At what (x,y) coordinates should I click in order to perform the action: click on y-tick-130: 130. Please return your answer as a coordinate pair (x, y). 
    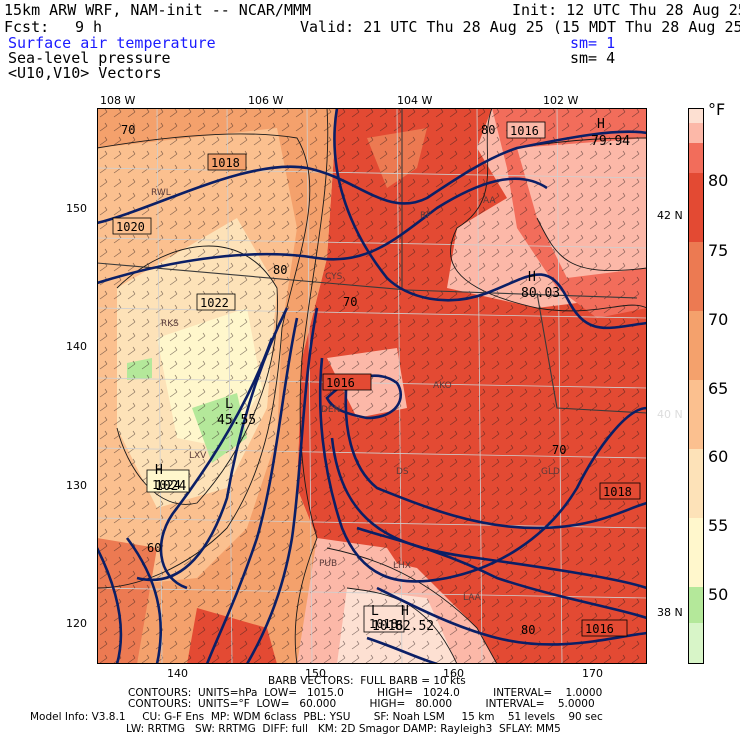
    Looking at the image, I should click on (76, 485).